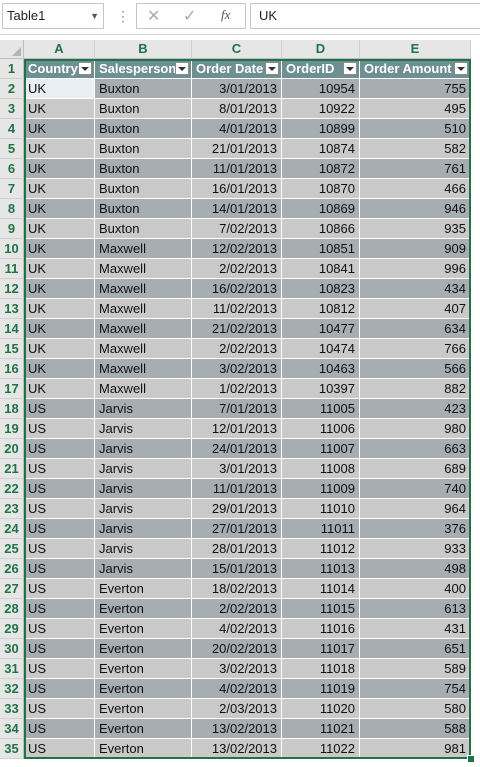 The width and height of the screenshot is (480, 767). Describe the element at coordinates (415, 409) in the screenshot. I see `cell-amount: 423` at that location.